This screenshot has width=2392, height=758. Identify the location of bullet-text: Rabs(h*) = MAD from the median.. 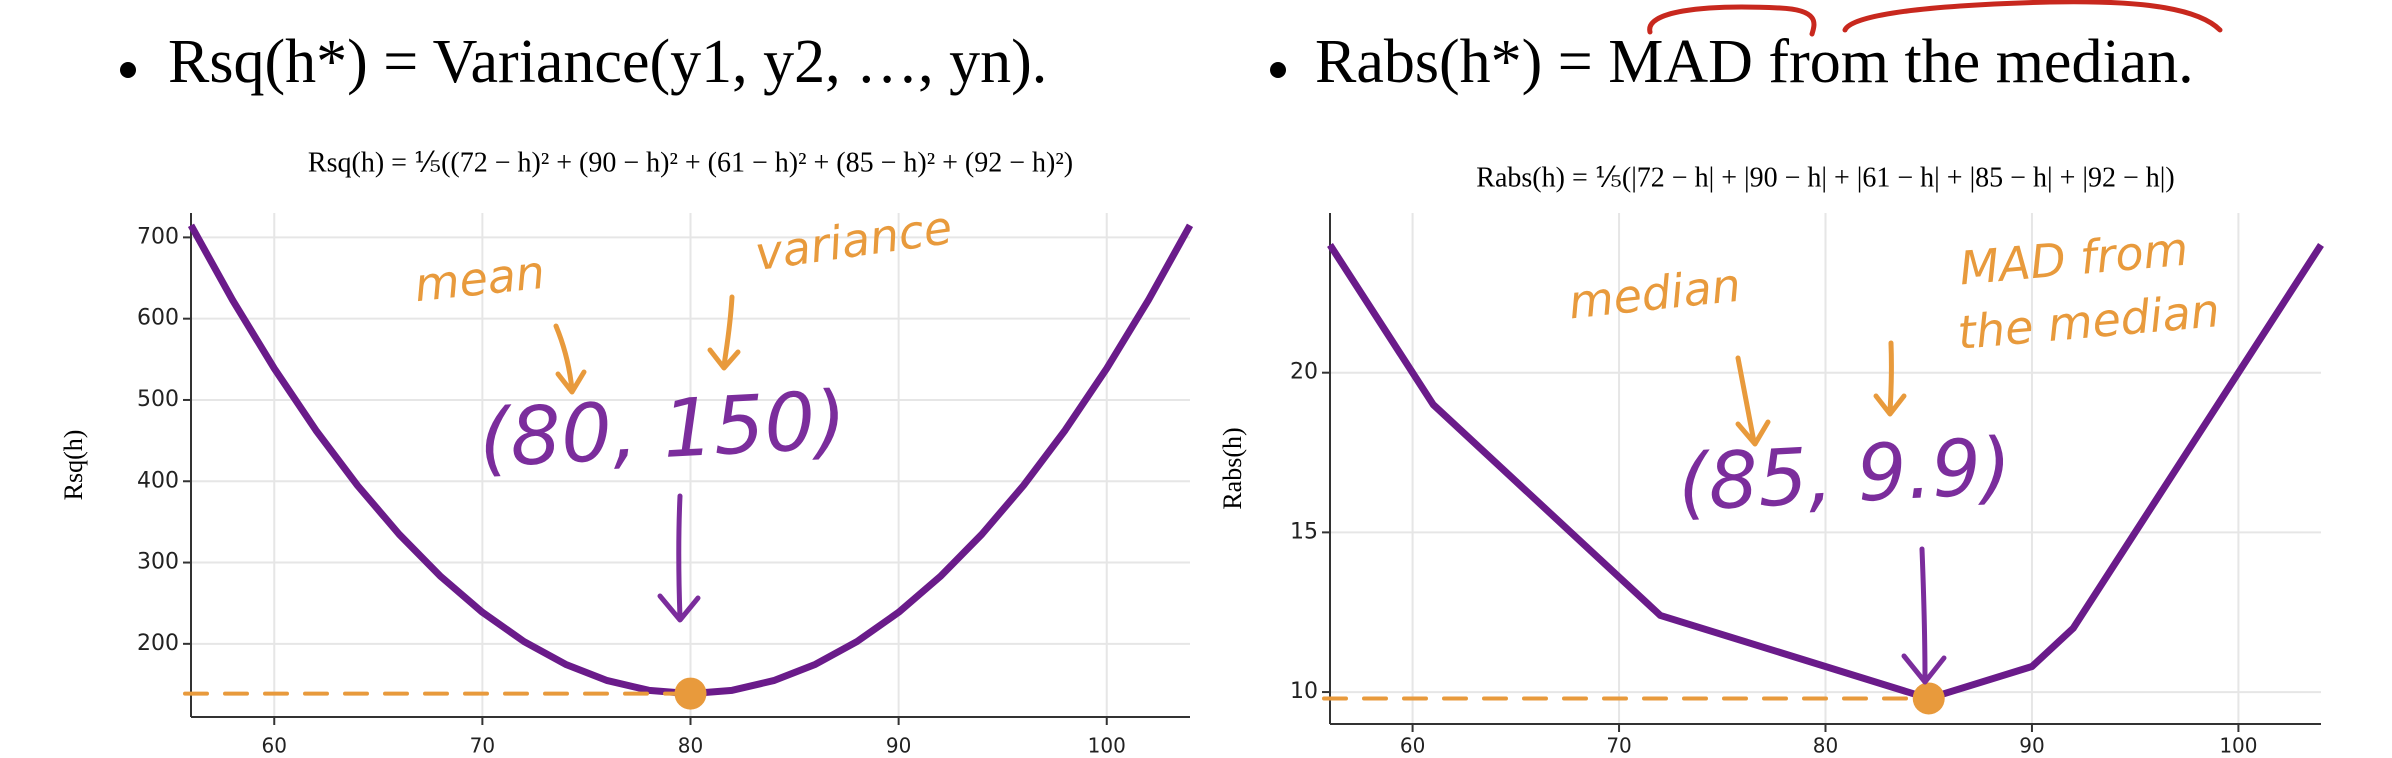
(1754, 62).